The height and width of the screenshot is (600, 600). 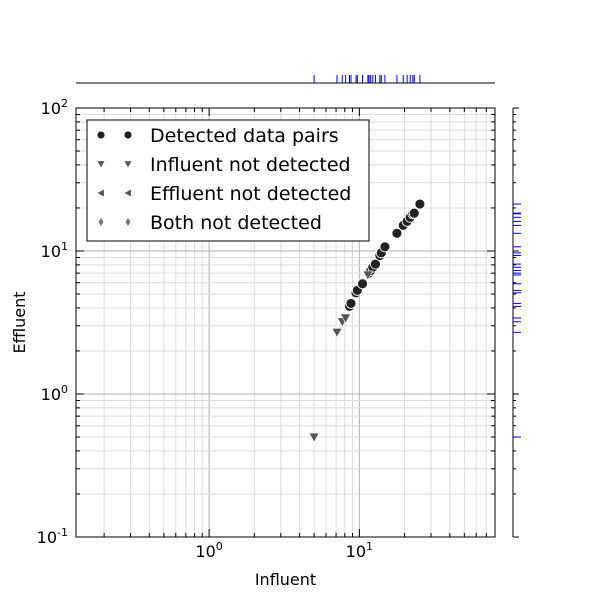 What do you see at coordinates (244, 136) in the screenshot?
I see `legend-label: Detected data pairs` at bounding box center [244, 136].